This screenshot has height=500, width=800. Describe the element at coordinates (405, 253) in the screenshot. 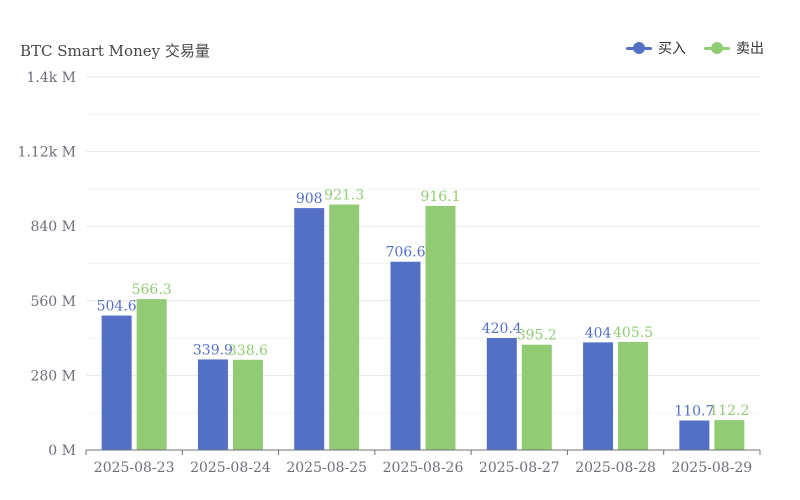

I see `bar-label-buy: 706.6` at that location.